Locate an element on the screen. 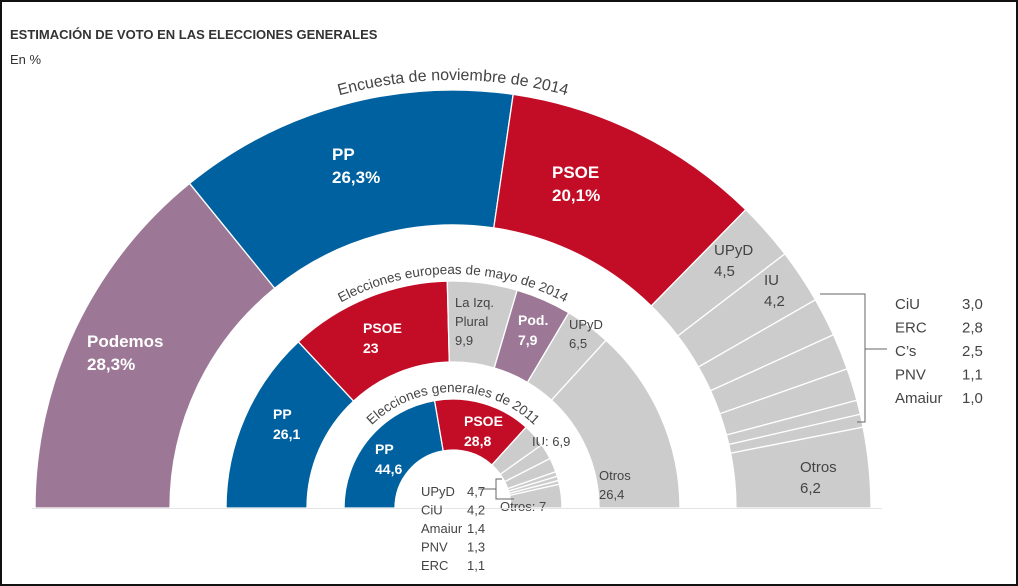 Image resolution: width=1018 pixels, height=586 pixels. callout-value: 2,8 is located at coordinates (972, 328).